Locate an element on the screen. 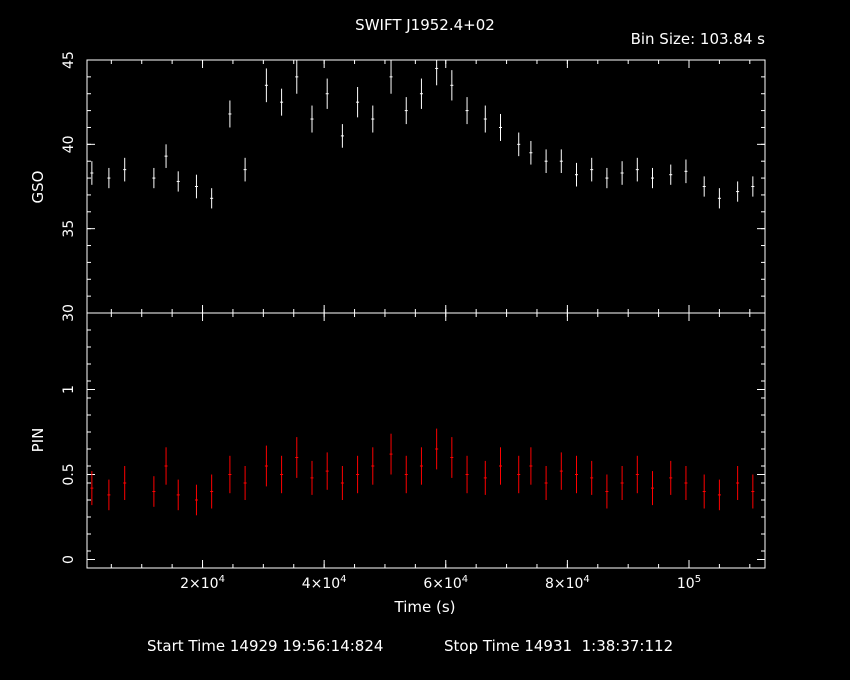 Image resolution: width=850 pixels, height=680 pixels. stop-time-label: Stop Time 14931 1:38:37:112 is located at coordinates (558, 646).